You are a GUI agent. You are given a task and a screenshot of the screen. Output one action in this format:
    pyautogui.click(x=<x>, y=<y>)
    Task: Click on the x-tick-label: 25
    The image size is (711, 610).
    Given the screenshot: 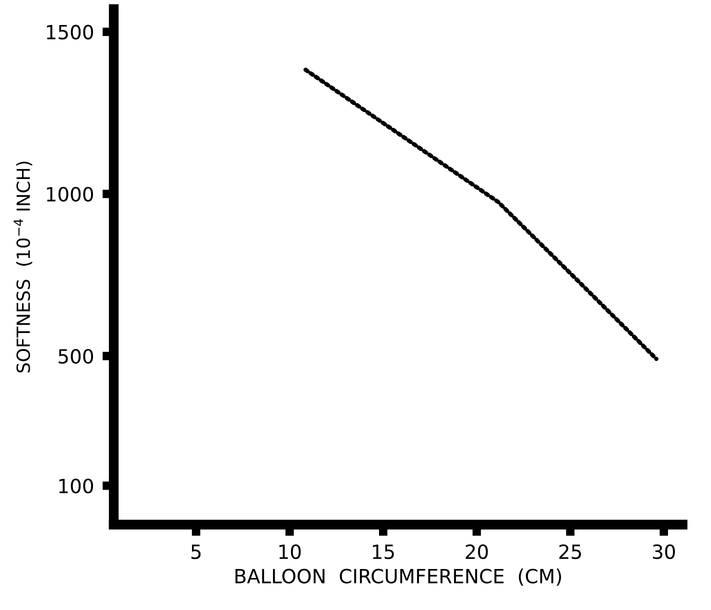 What is the action you would take?
    pyautogui.click(x=570, y=552)
    